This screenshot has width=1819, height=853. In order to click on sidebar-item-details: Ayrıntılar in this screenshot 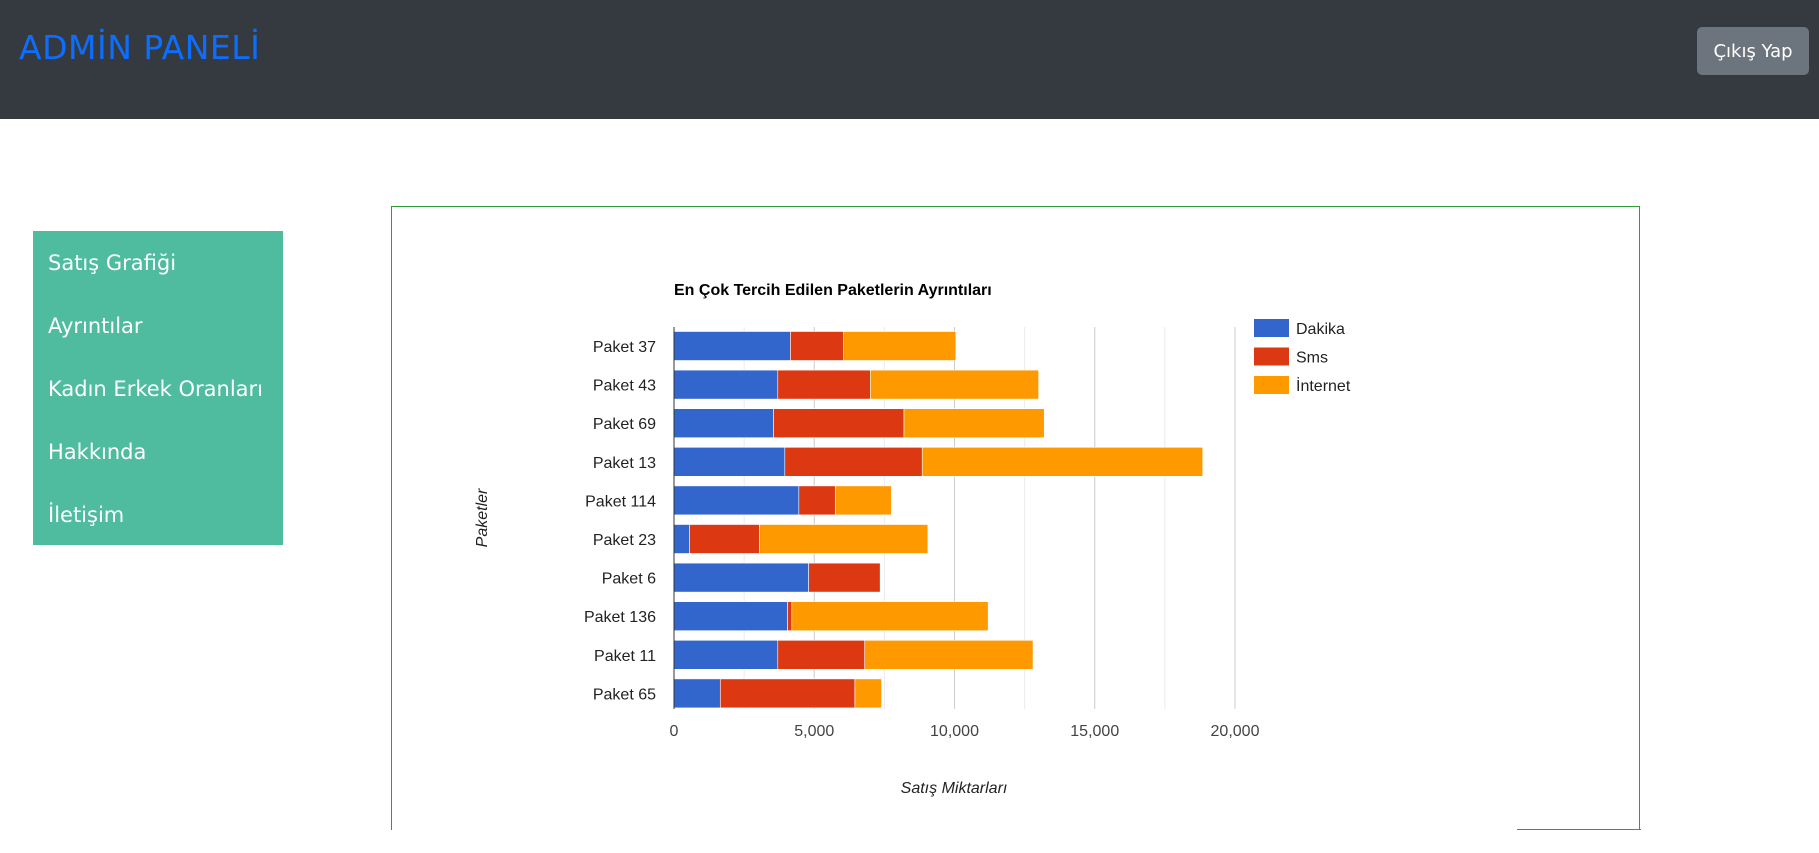, I will do `click(95, 326)`.